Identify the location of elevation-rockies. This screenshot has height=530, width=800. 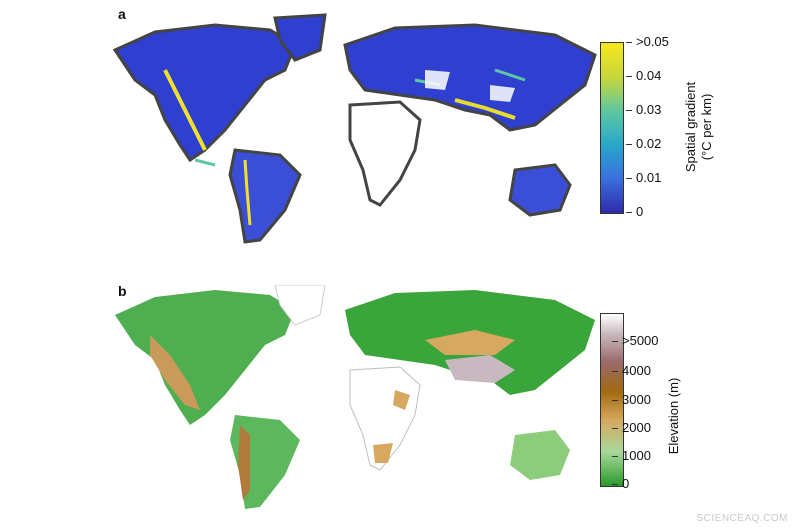
(175, 372).